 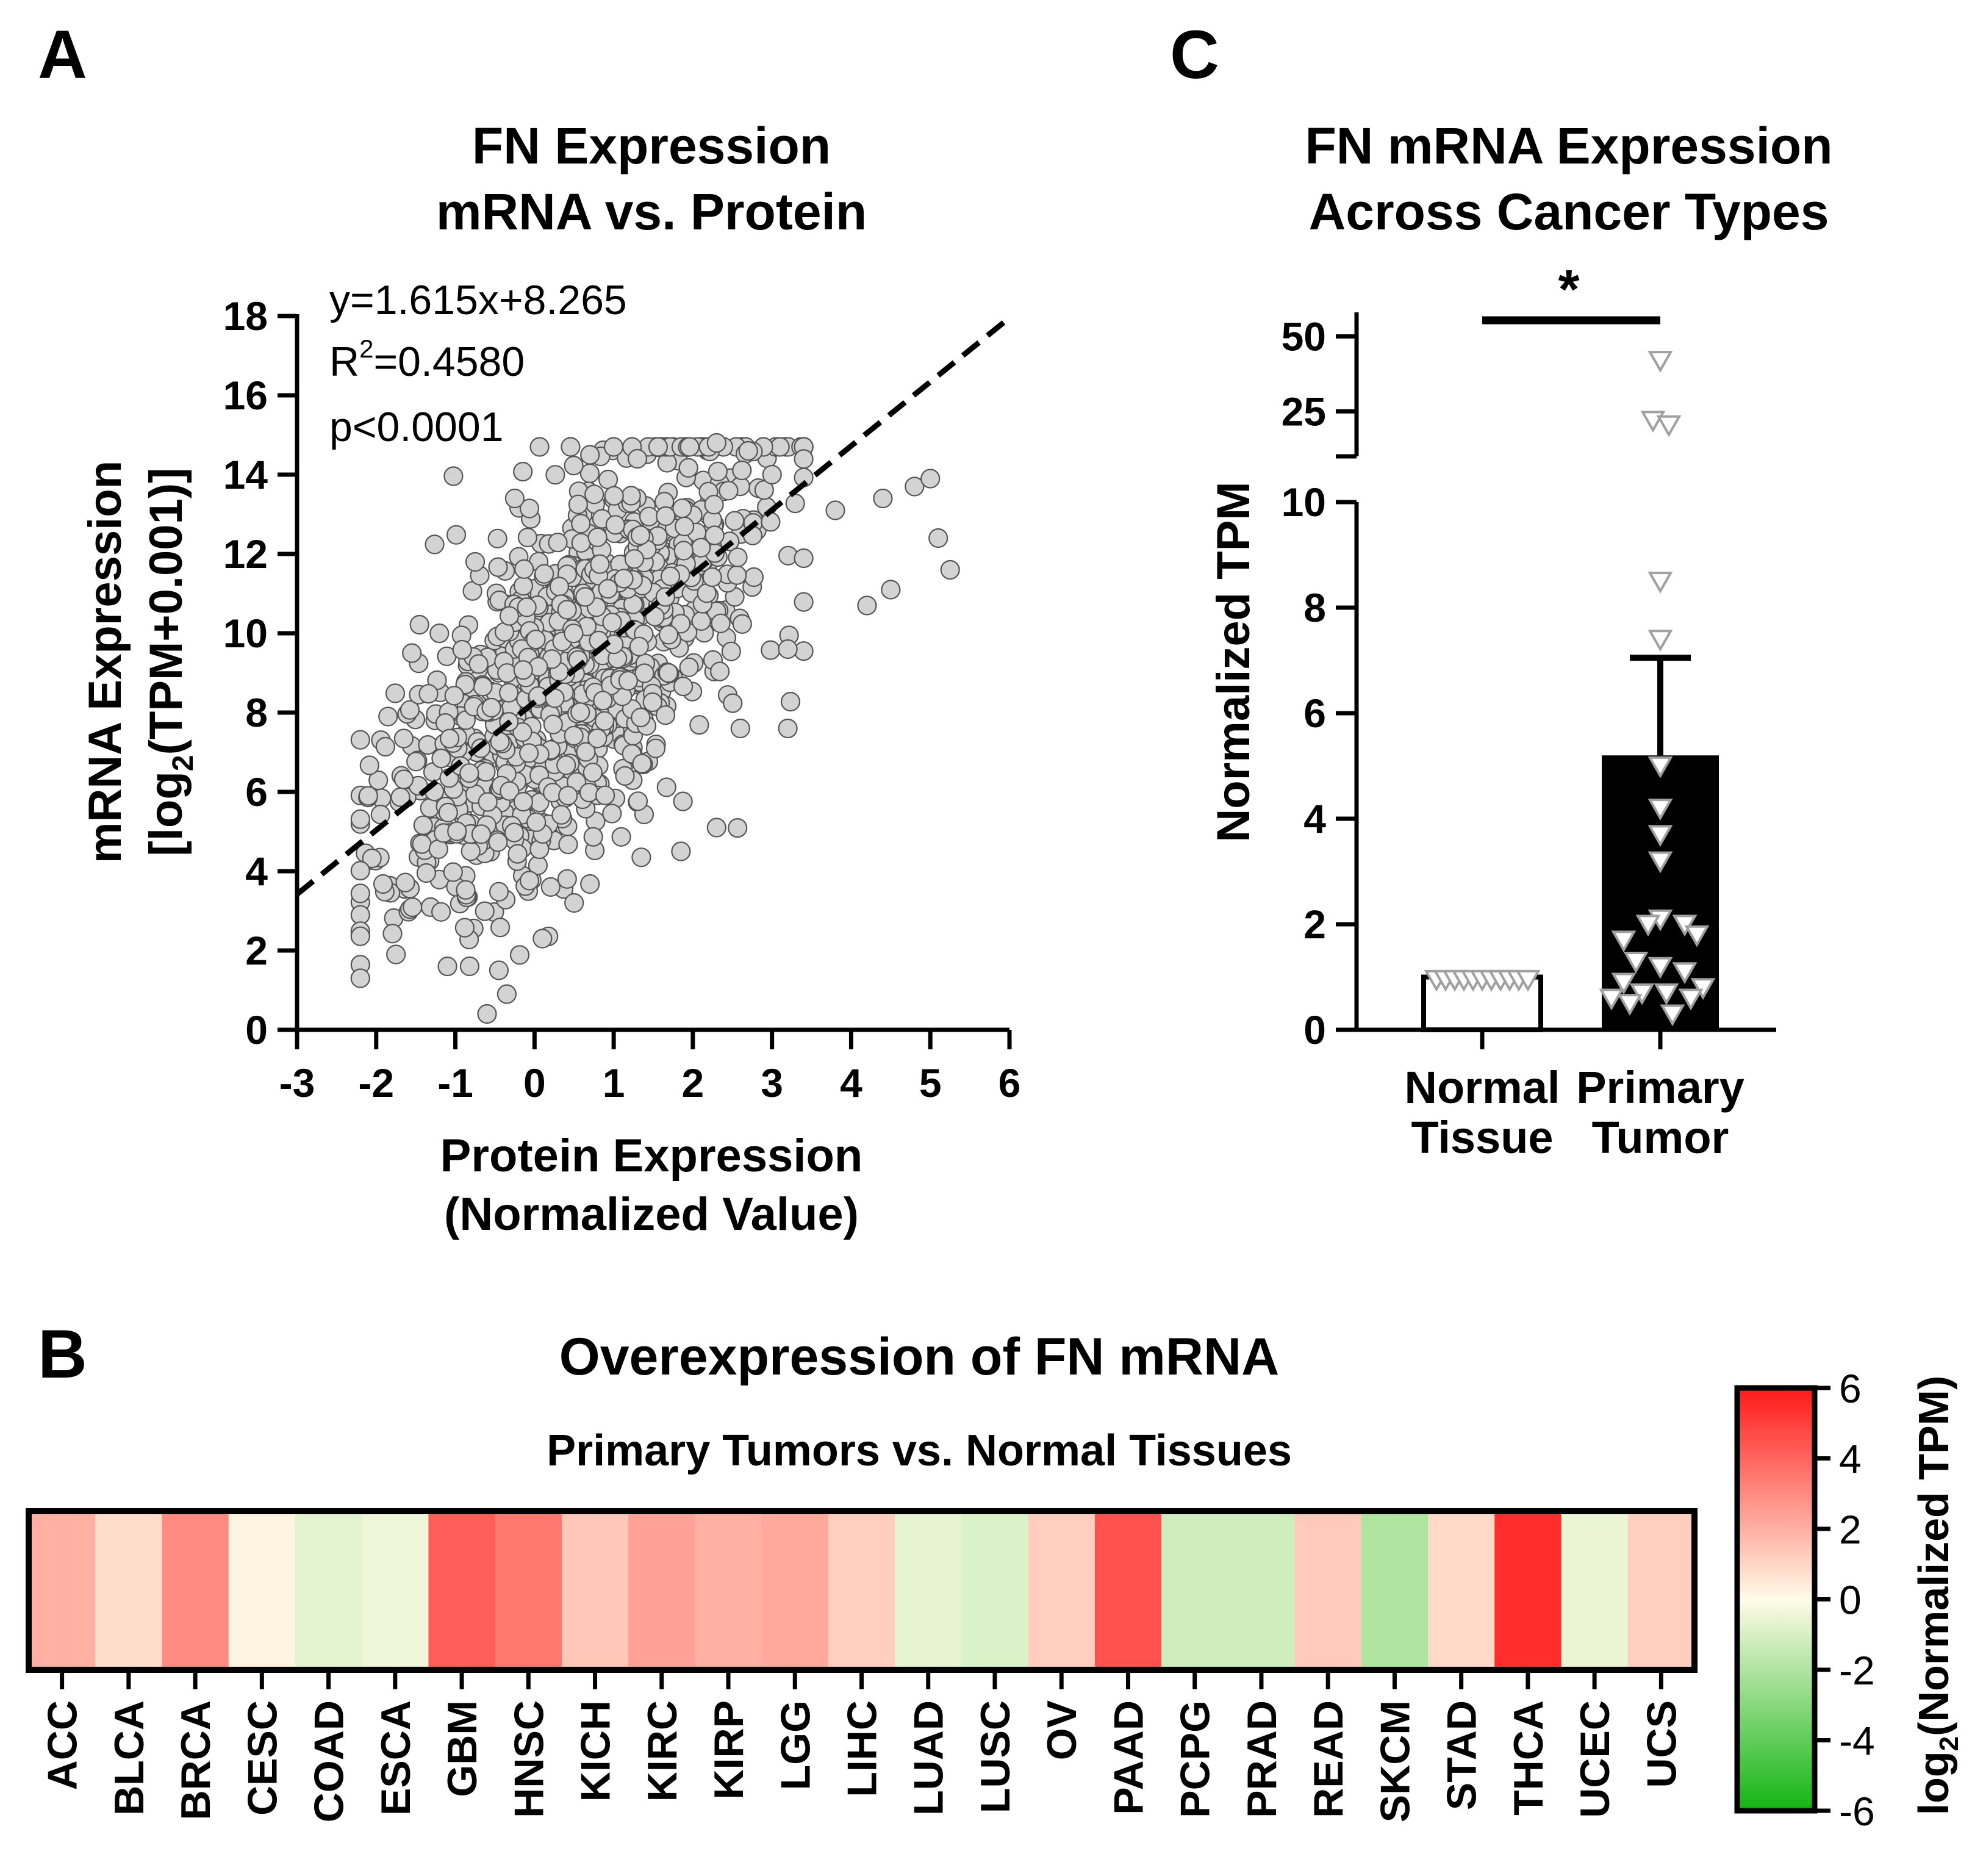 What do you see at coordinates (1304, 503) in the screenshot?
I see `c-y-tick-label: 10` at bounding box center [1304, 503].